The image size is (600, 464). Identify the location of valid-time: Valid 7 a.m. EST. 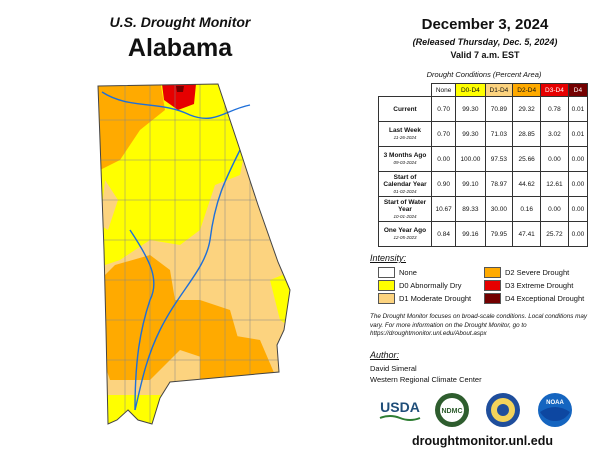
(485, 55).